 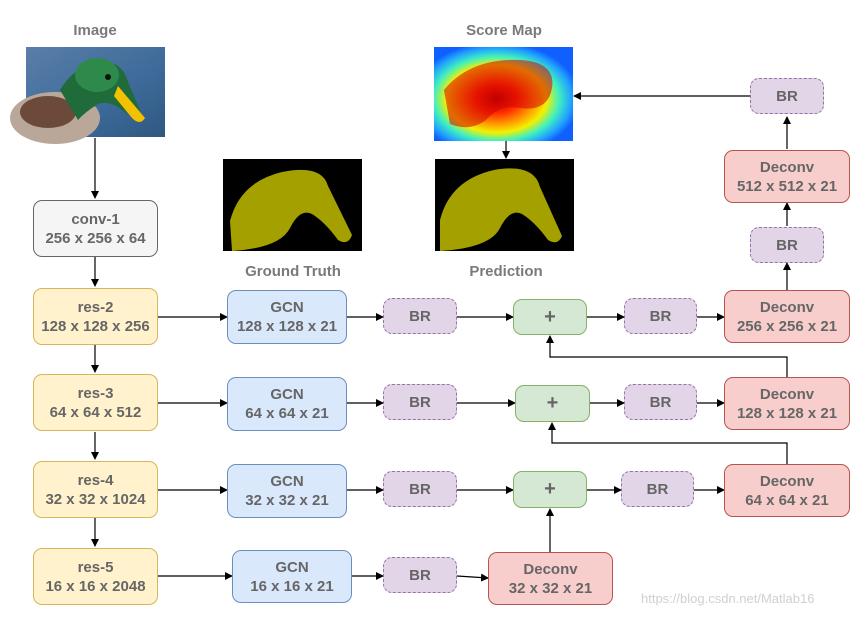 I want to click on sum-node-row2: +, so click(x=550, y=317).